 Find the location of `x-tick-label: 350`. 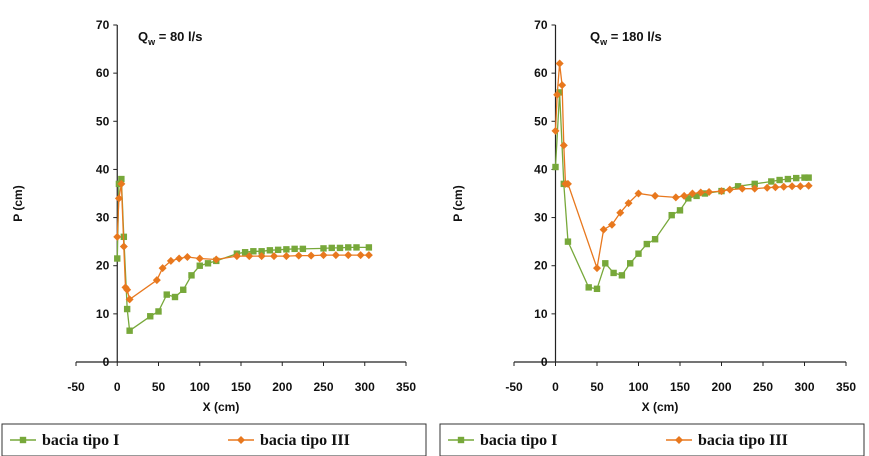

x-tick-label: 350 is located at coordinates (846, 387).